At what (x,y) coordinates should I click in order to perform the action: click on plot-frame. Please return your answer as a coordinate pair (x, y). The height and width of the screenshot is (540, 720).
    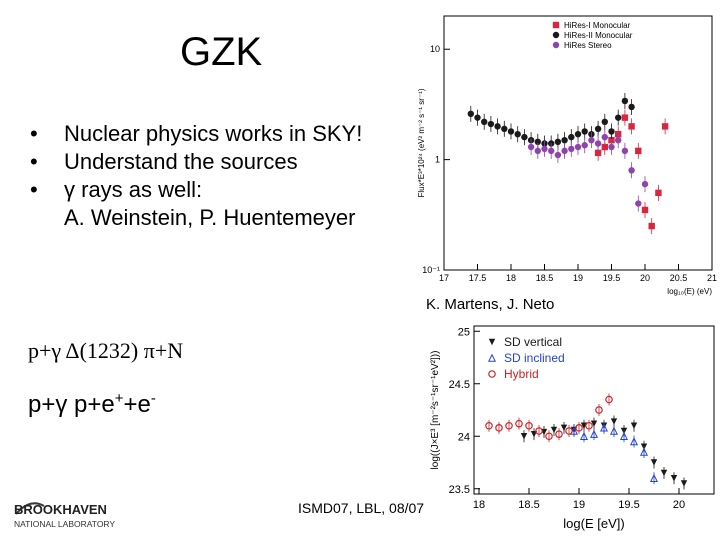
    Looking at the image, I should click on (594, 410).